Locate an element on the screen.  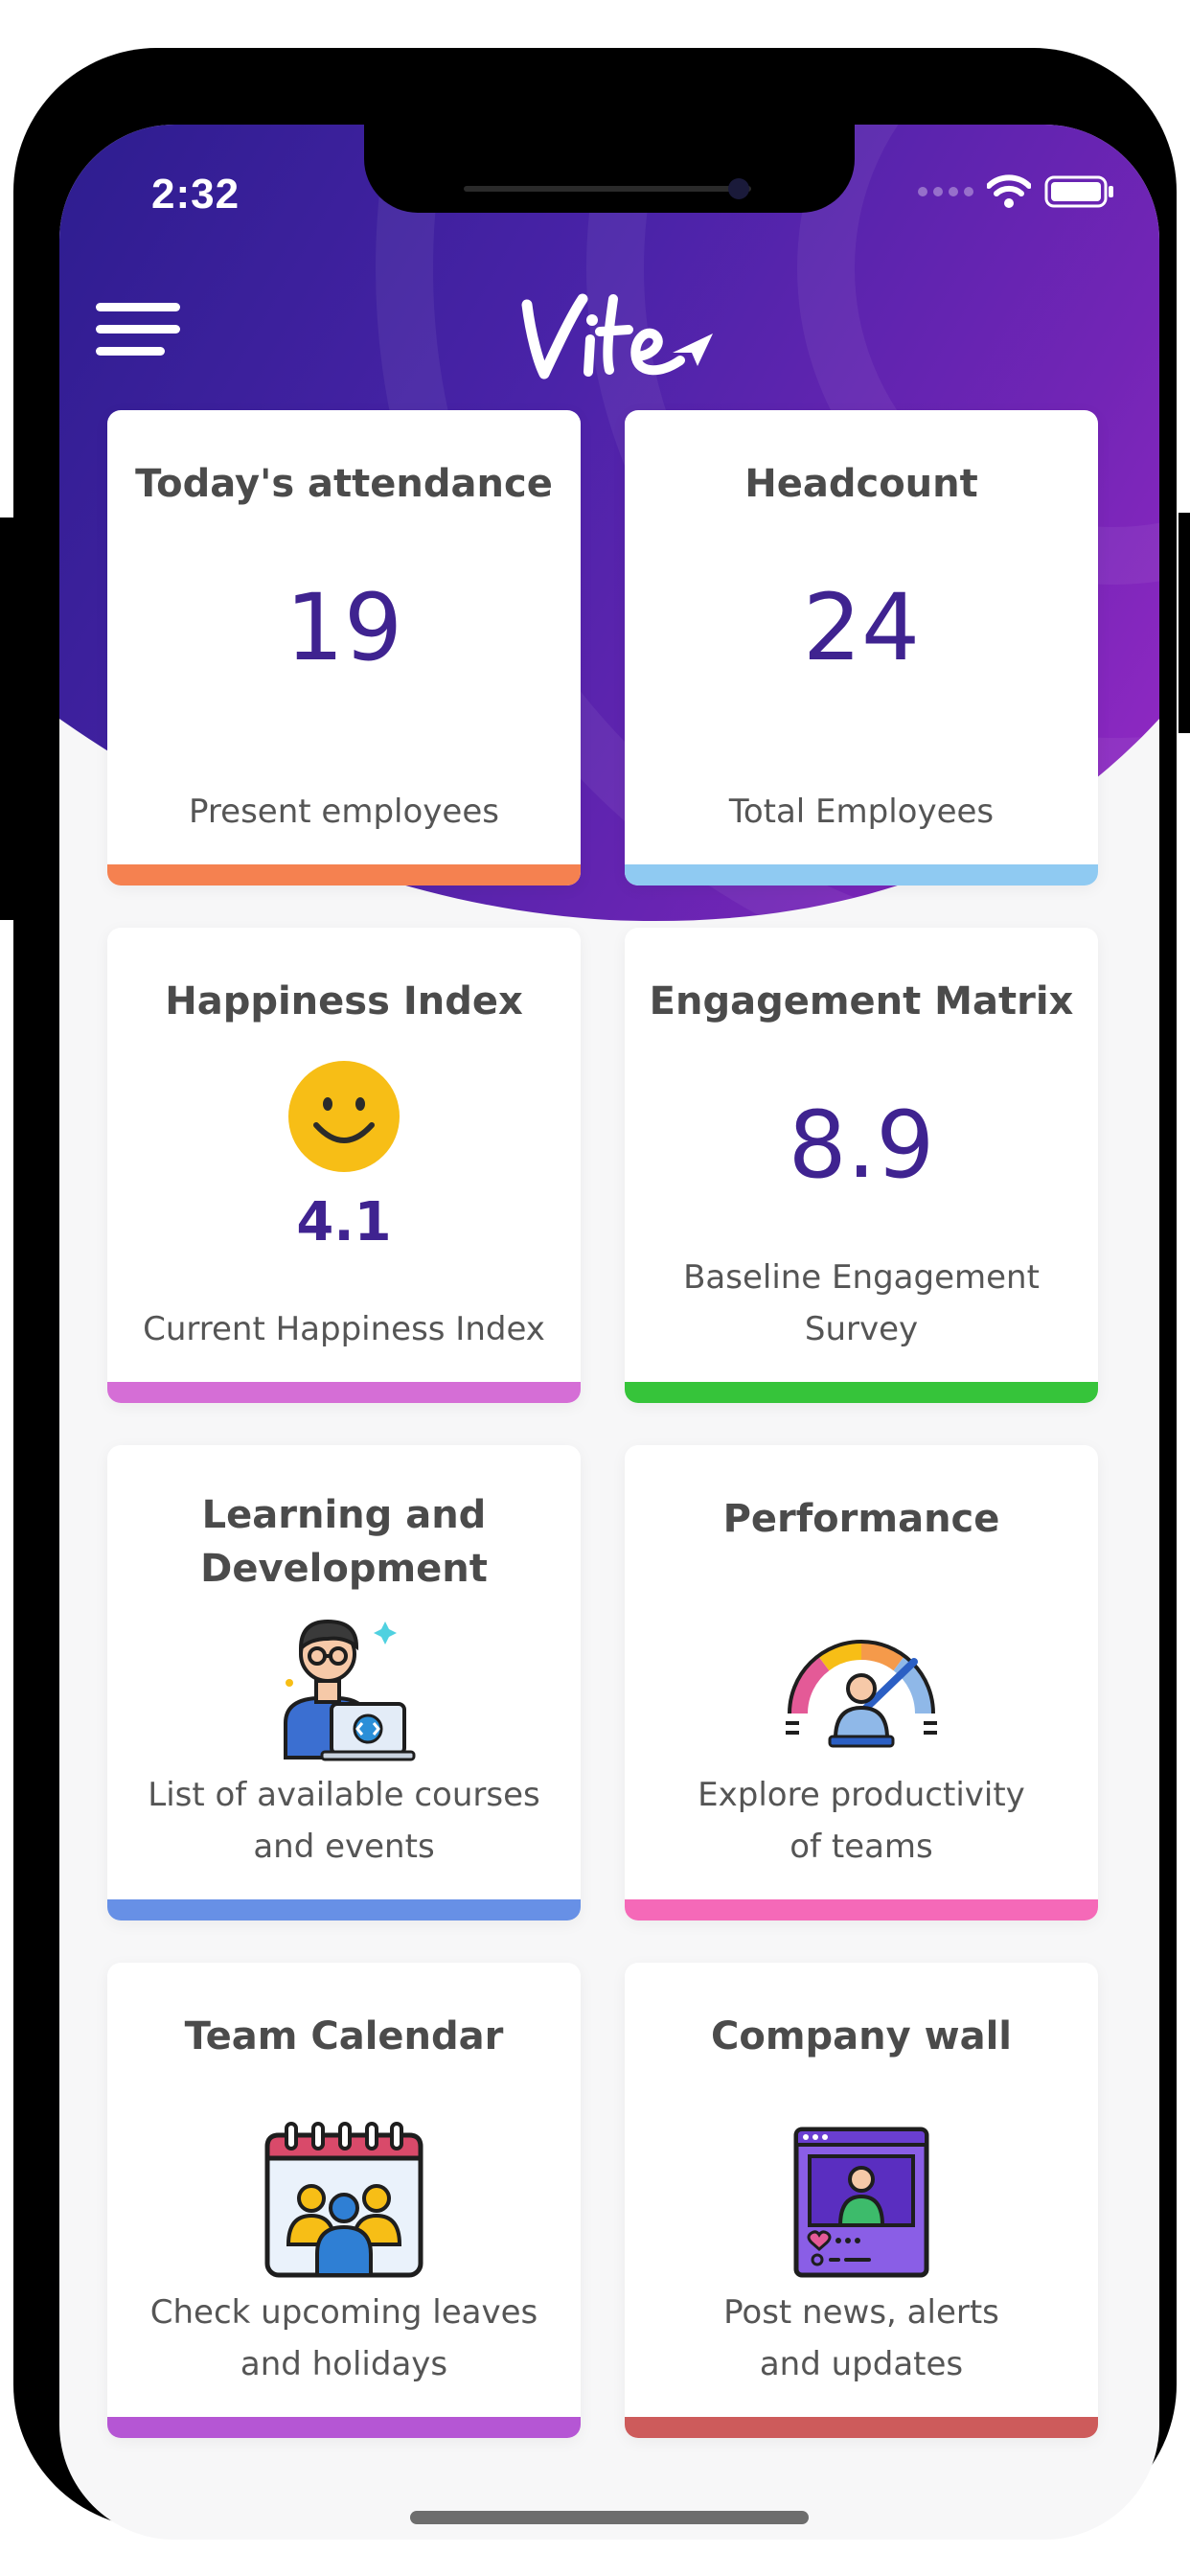
card-subtitle-line1: Post news, alerts is located at coordinates (861, 2312).